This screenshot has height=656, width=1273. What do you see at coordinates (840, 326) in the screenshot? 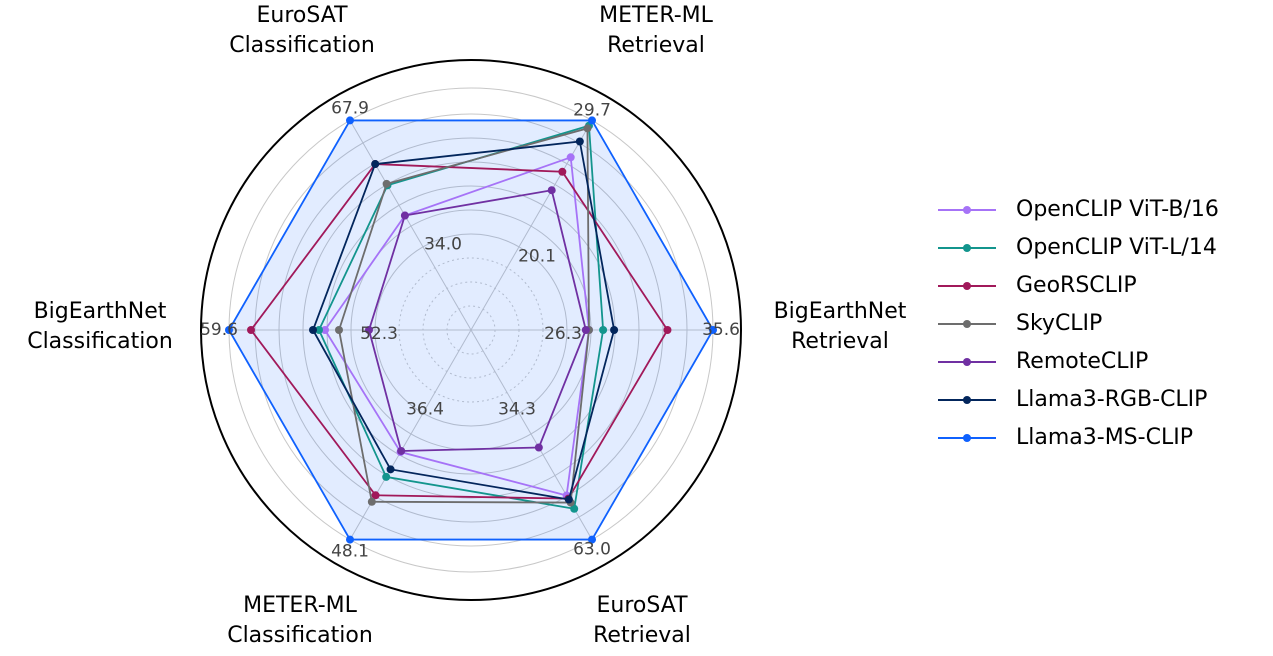
I see `axis-label-1: BigEarthNet Retrieval` at bounding box center [840, 326].